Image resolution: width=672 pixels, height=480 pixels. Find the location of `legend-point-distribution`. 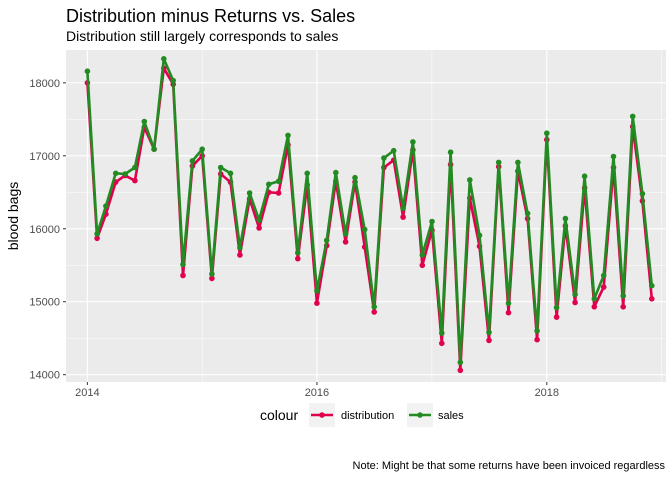

legend-point-distribution is located at coordinates (322, 415).